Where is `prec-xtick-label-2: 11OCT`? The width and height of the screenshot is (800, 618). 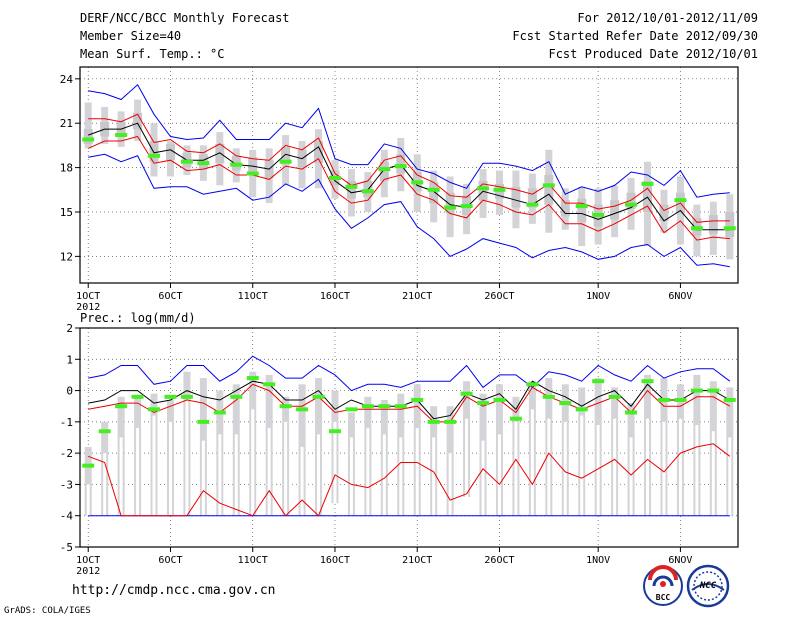
prec-xtick-label-2: 11OCT is located at coordinates (253, 560).